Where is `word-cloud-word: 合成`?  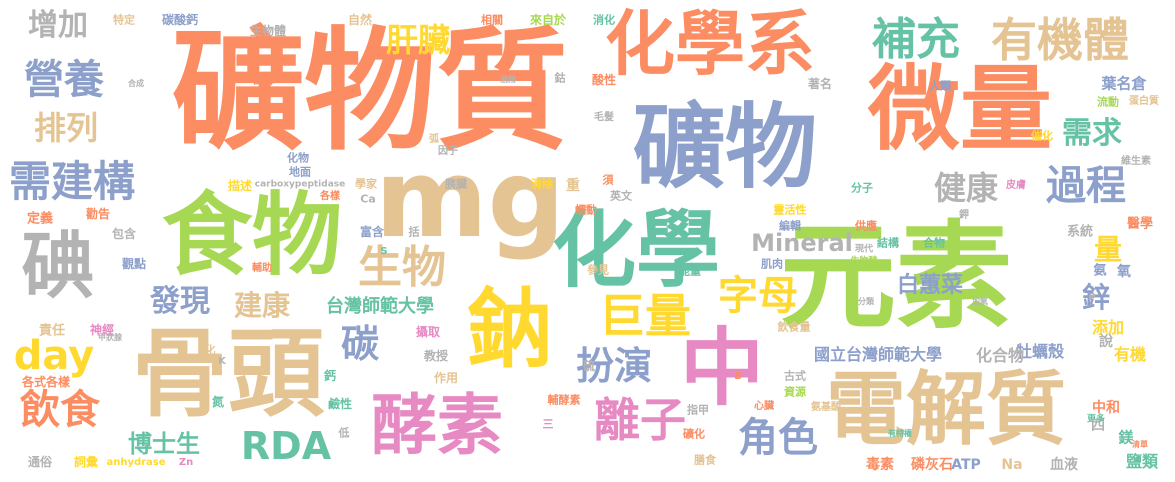 word-cloud-word: 合成 is located at coordinates (136, 83).